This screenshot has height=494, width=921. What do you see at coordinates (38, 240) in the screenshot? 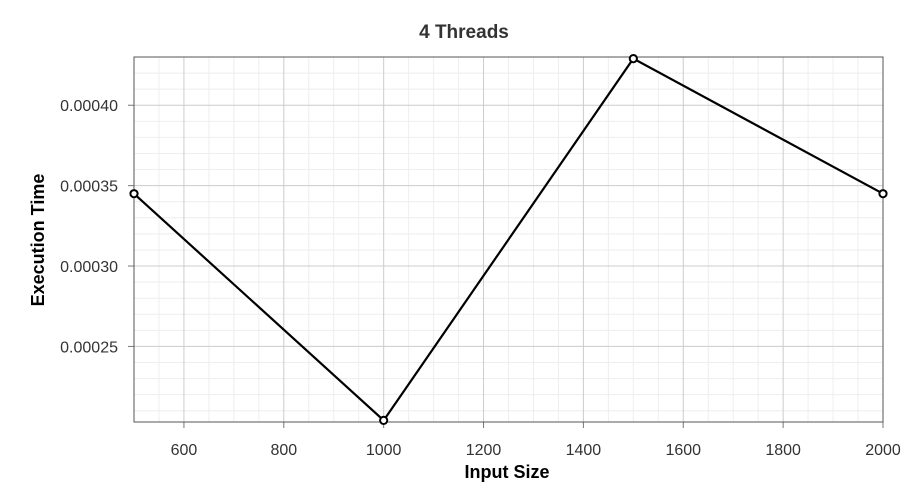
I see `y-axis-label: Execution Time` at bounding box center [38, 240].